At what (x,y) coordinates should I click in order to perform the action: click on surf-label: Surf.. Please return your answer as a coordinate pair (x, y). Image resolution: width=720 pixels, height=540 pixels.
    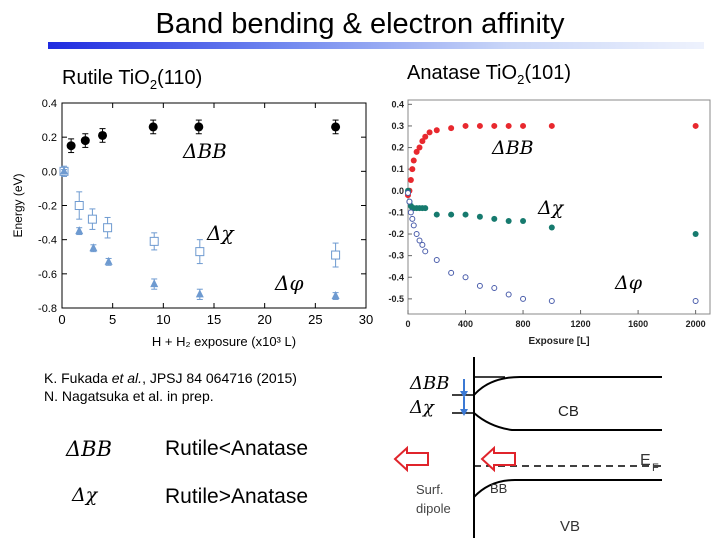
    Looking at the image, I should click on (429, 489).